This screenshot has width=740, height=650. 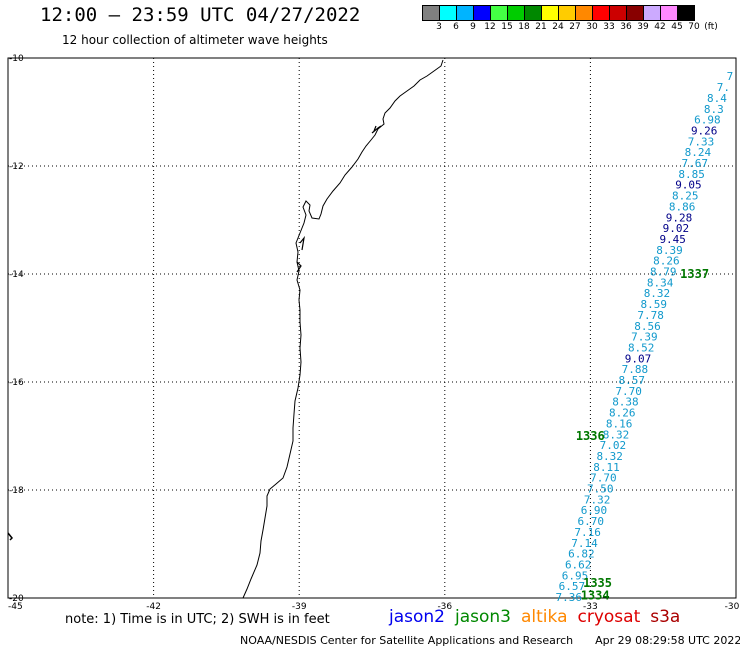 What do you see at coordinates (723, 87) in the screenshot?
I see `track-value: 7.` at bounding box center [723, 87].